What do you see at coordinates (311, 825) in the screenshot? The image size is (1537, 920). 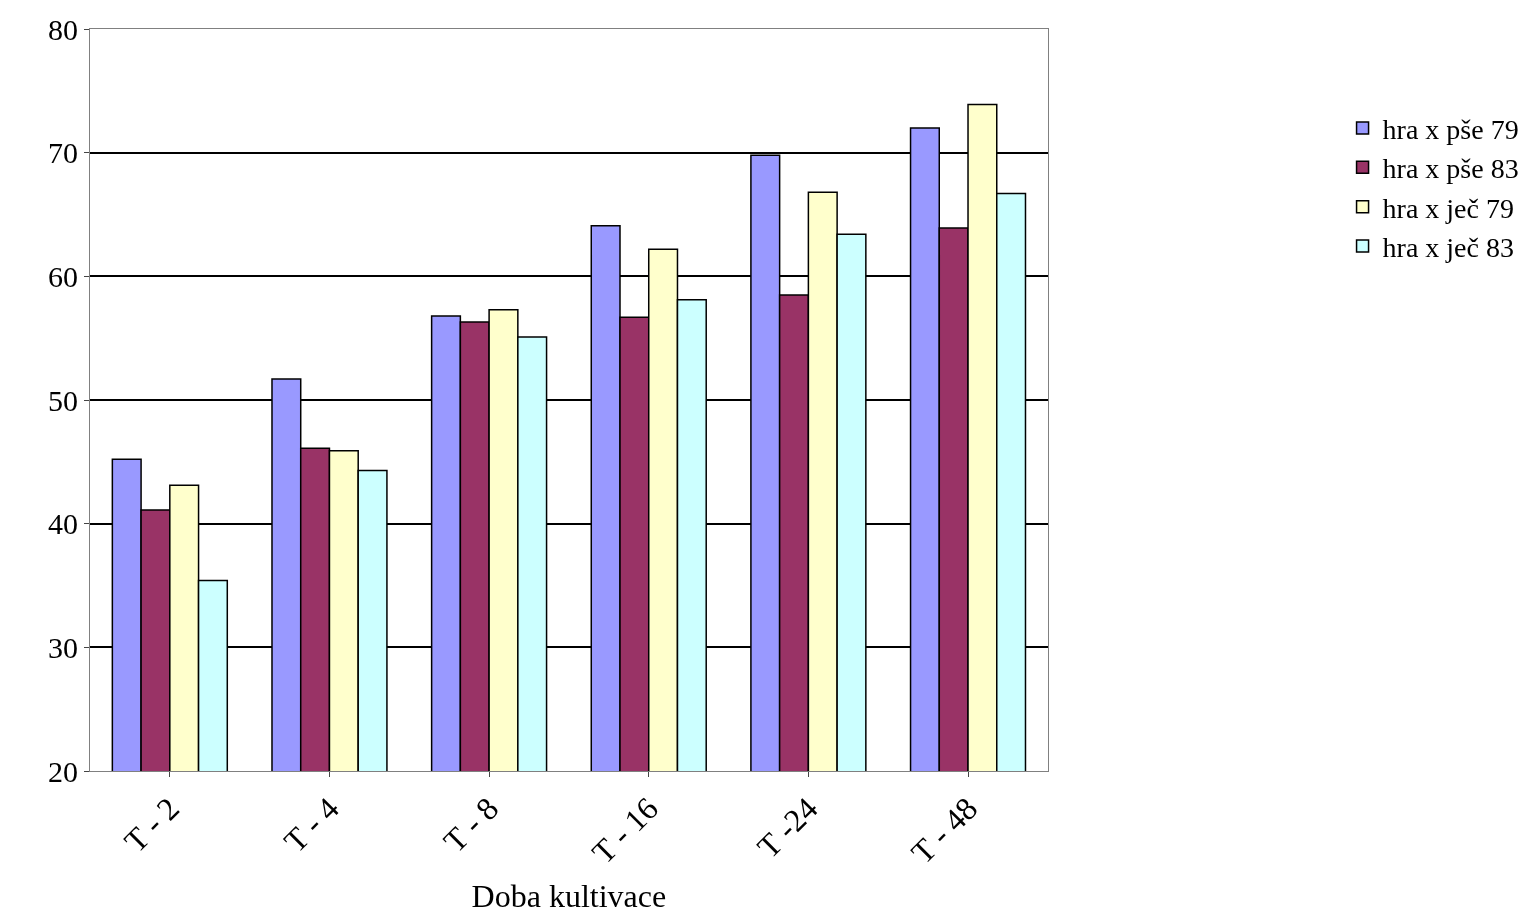 I see `x-tick-label: T - 4` at bounding box center [311, 825].